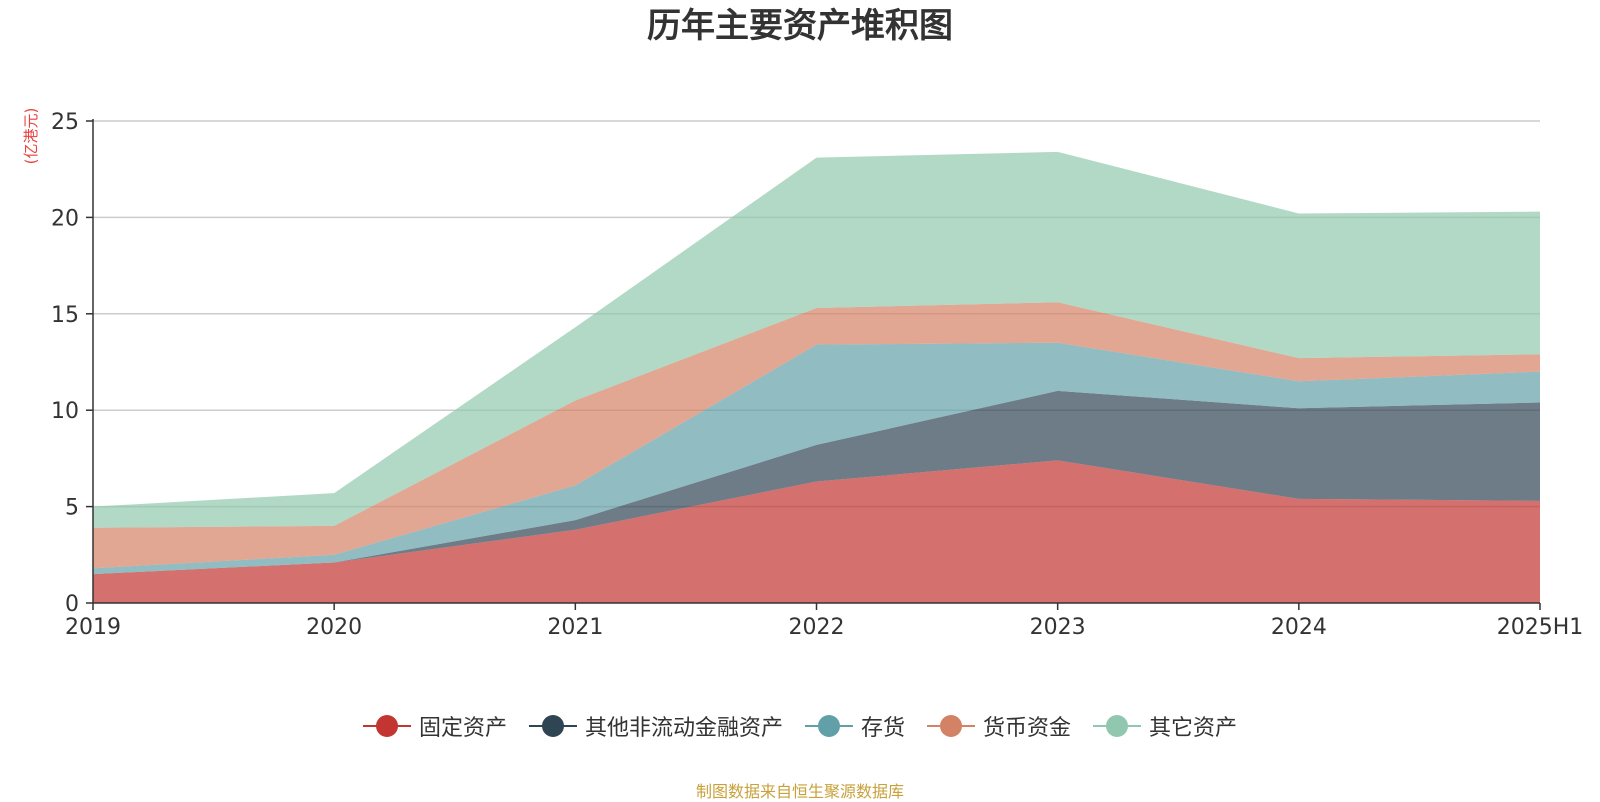 This screenshot has width=1600, height=802. I want to click on legend-label: 其它资产, so click(1193, 728).